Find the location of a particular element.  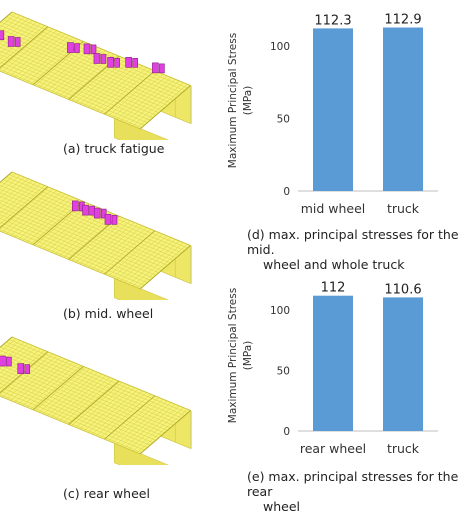

chart-e-category-1: truck is located at coordinates (403, 448).